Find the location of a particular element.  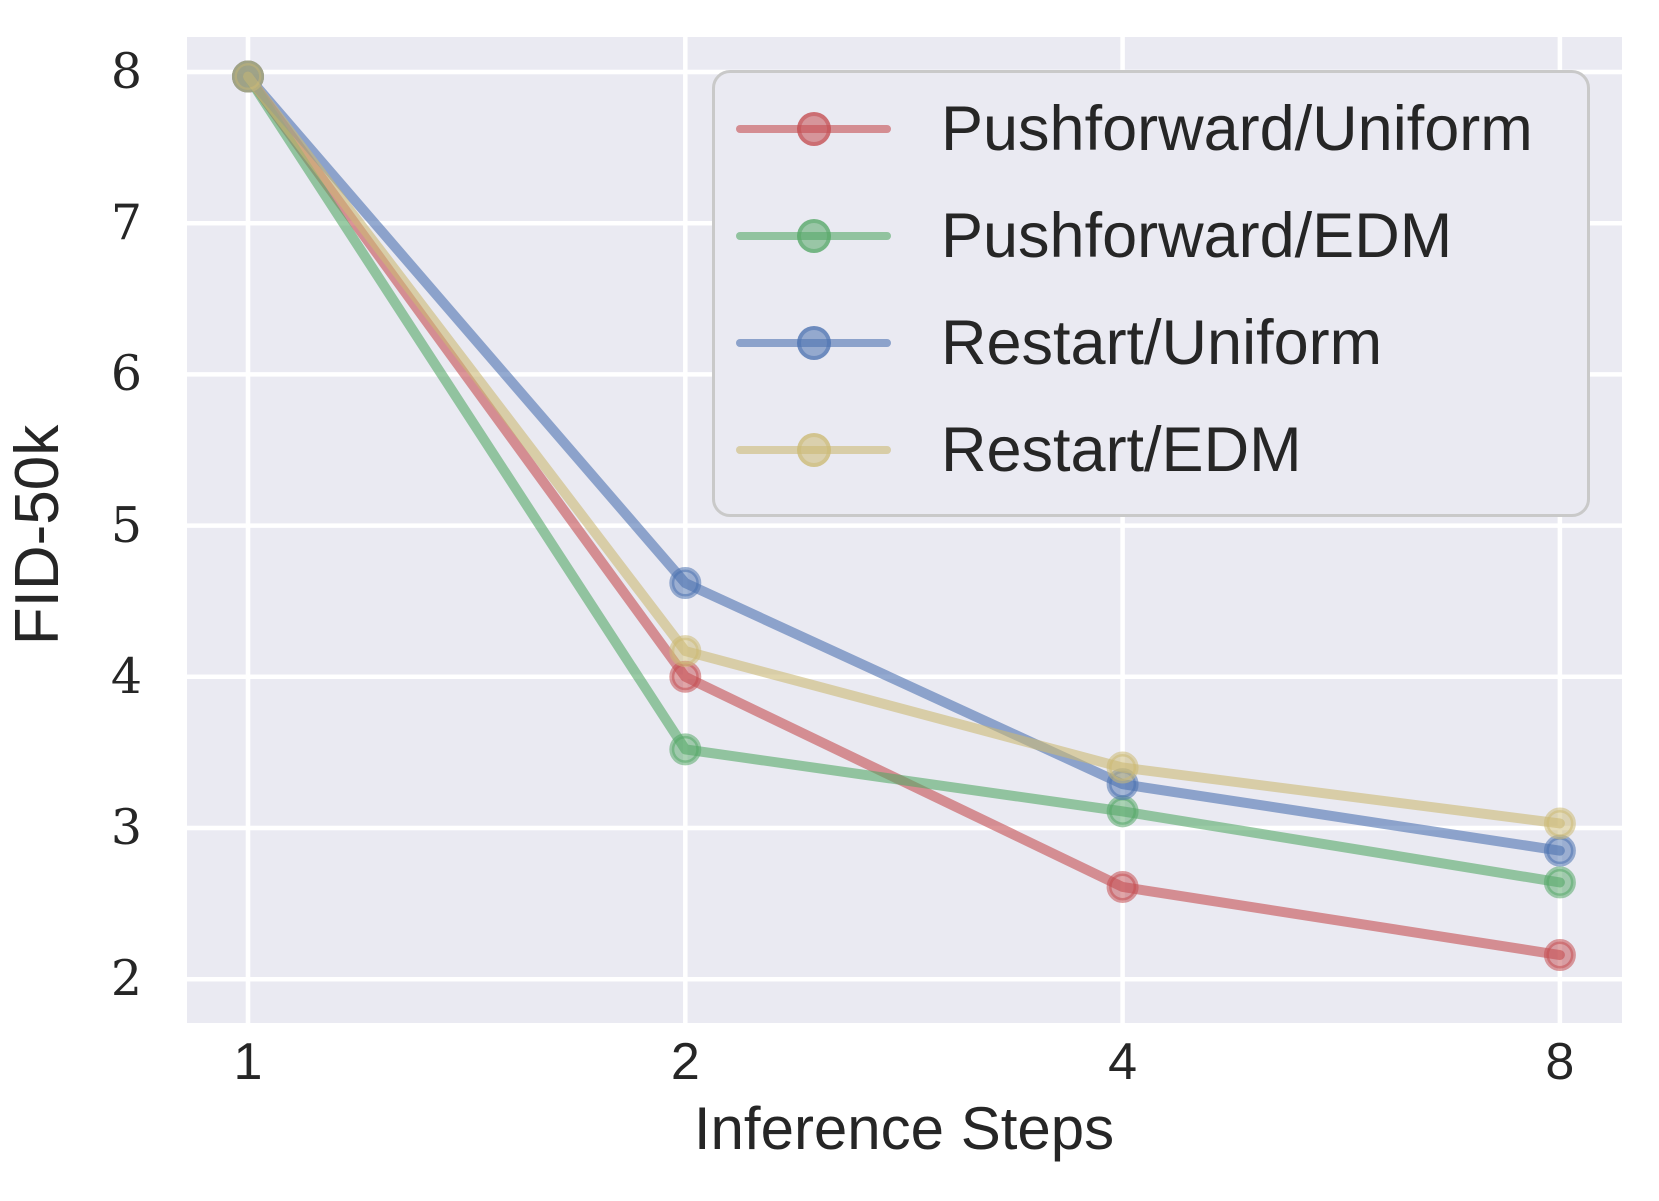

x-tick-label: 1 is located at coordinates (248, 1062).